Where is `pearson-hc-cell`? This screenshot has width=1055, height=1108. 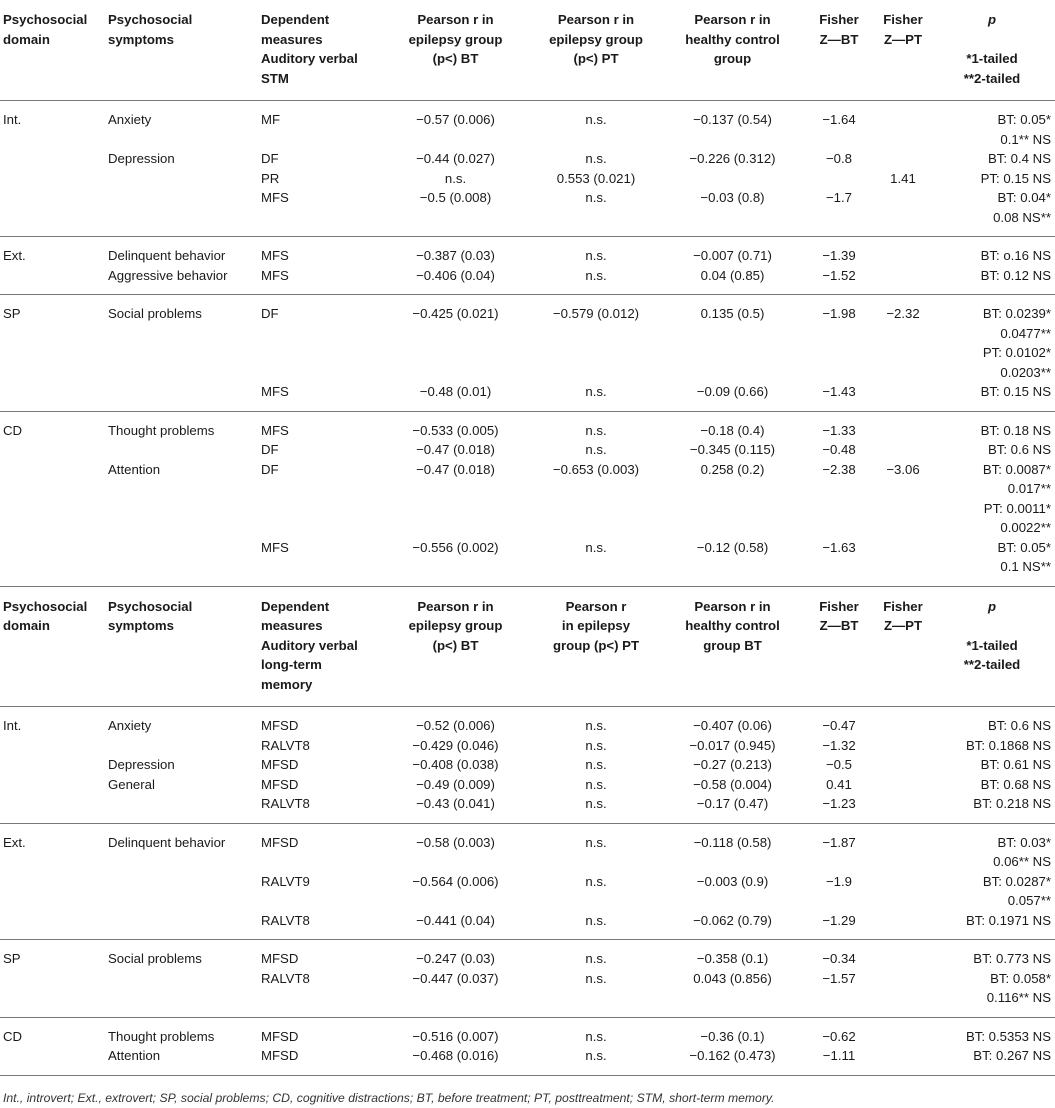
pearson-hc-cell is located at coordinates (732, 179).